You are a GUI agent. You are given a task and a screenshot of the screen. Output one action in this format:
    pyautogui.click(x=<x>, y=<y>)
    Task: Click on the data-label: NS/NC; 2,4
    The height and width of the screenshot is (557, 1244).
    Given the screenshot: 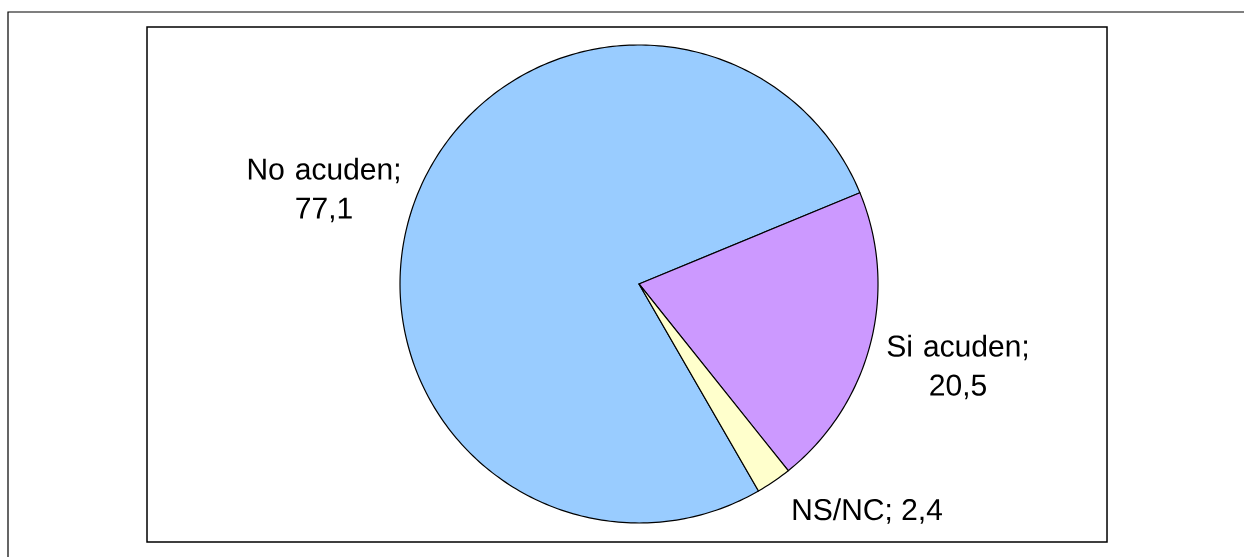 What is the action you would take?
    pyautogui.click(x=867, y=511)
    